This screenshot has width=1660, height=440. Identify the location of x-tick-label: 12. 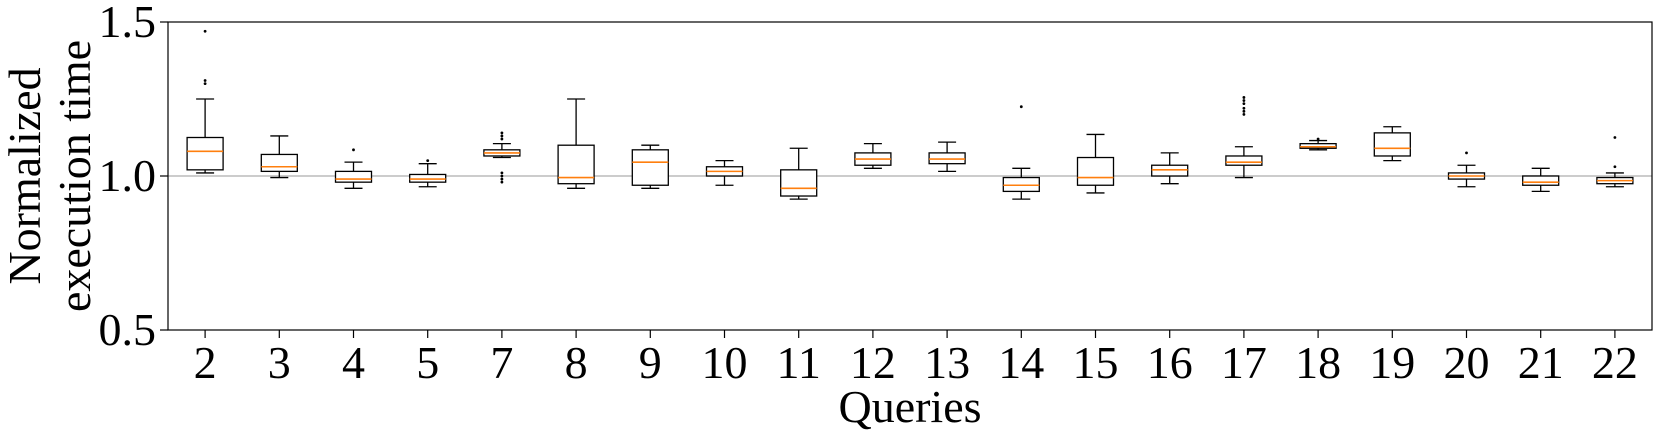
(873, 362).